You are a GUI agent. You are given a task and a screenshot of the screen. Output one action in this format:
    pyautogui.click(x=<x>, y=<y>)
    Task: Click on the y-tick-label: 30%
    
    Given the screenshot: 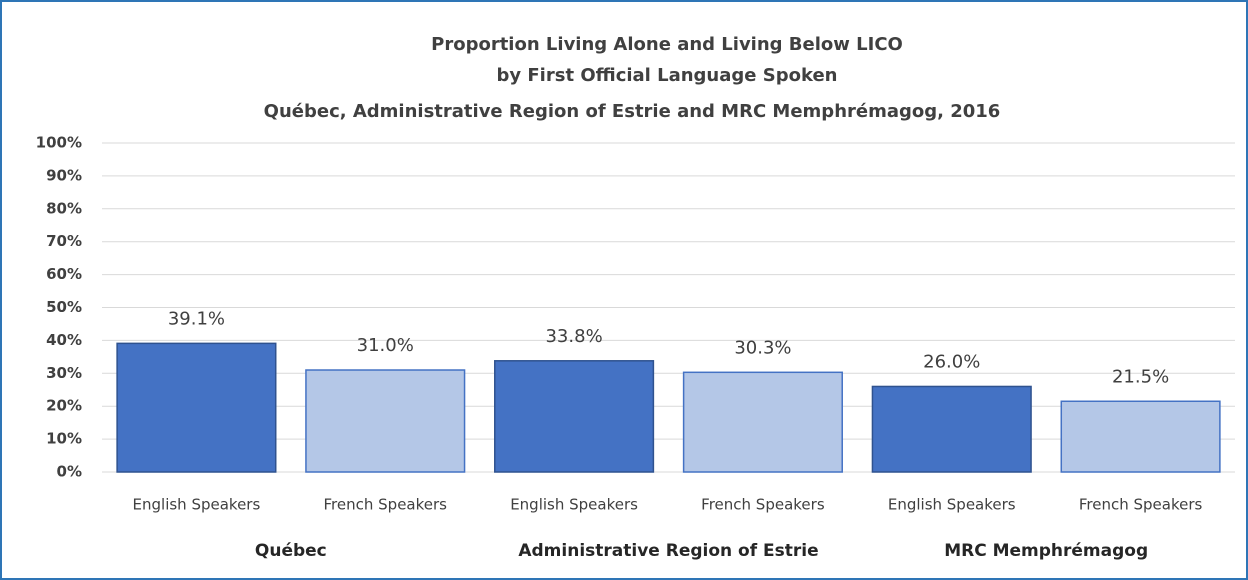 What is the action you would take?
    pyautogui.click(x=64, y=373)
    